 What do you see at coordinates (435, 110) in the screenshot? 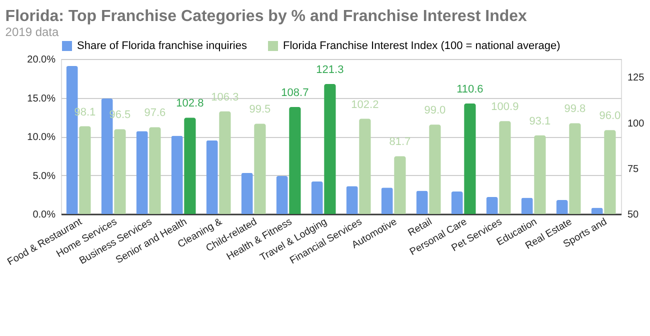
I see `data-label: 99.0` at bounding box center [435, 110].